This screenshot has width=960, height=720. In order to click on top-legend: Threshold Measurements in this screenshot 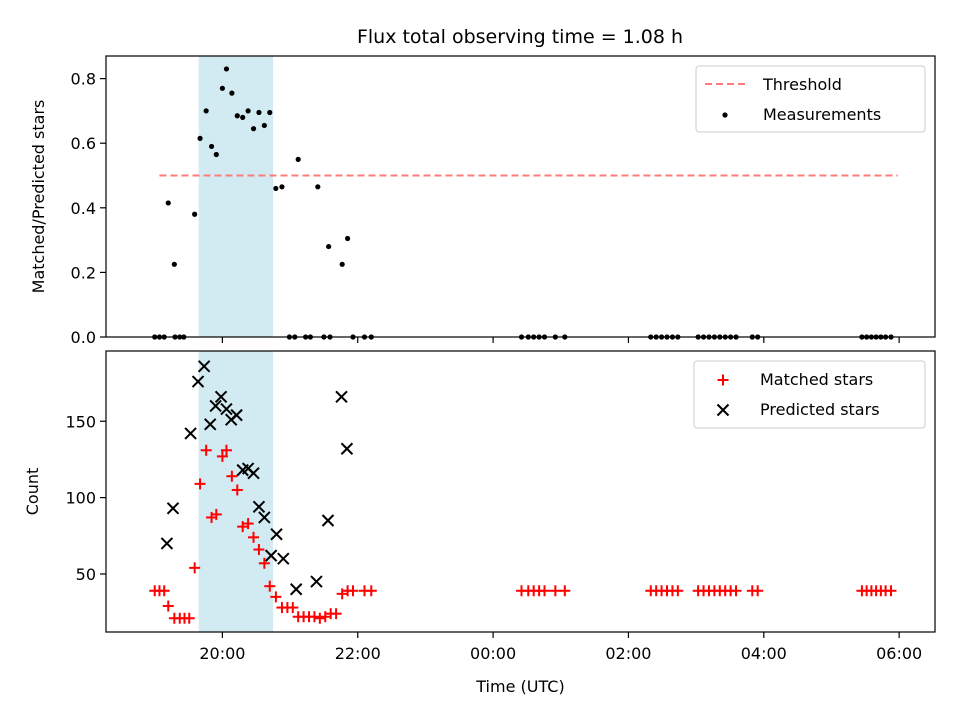, I will do `click(810, 99)`.